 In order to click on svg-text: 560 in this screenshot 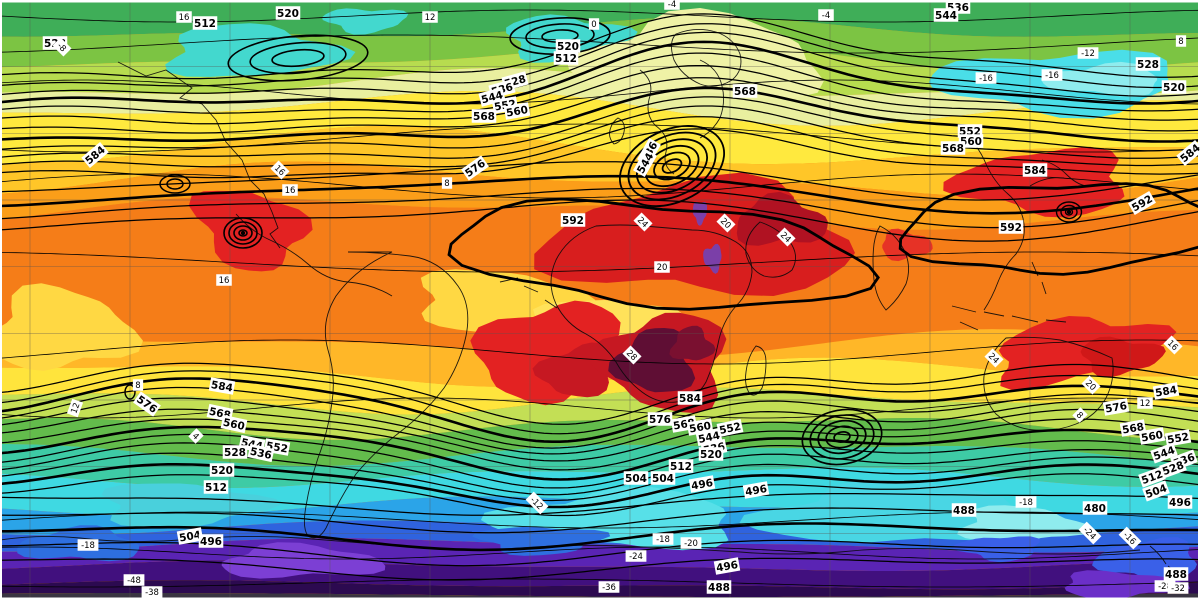, I will do `click(1152, 437)`.